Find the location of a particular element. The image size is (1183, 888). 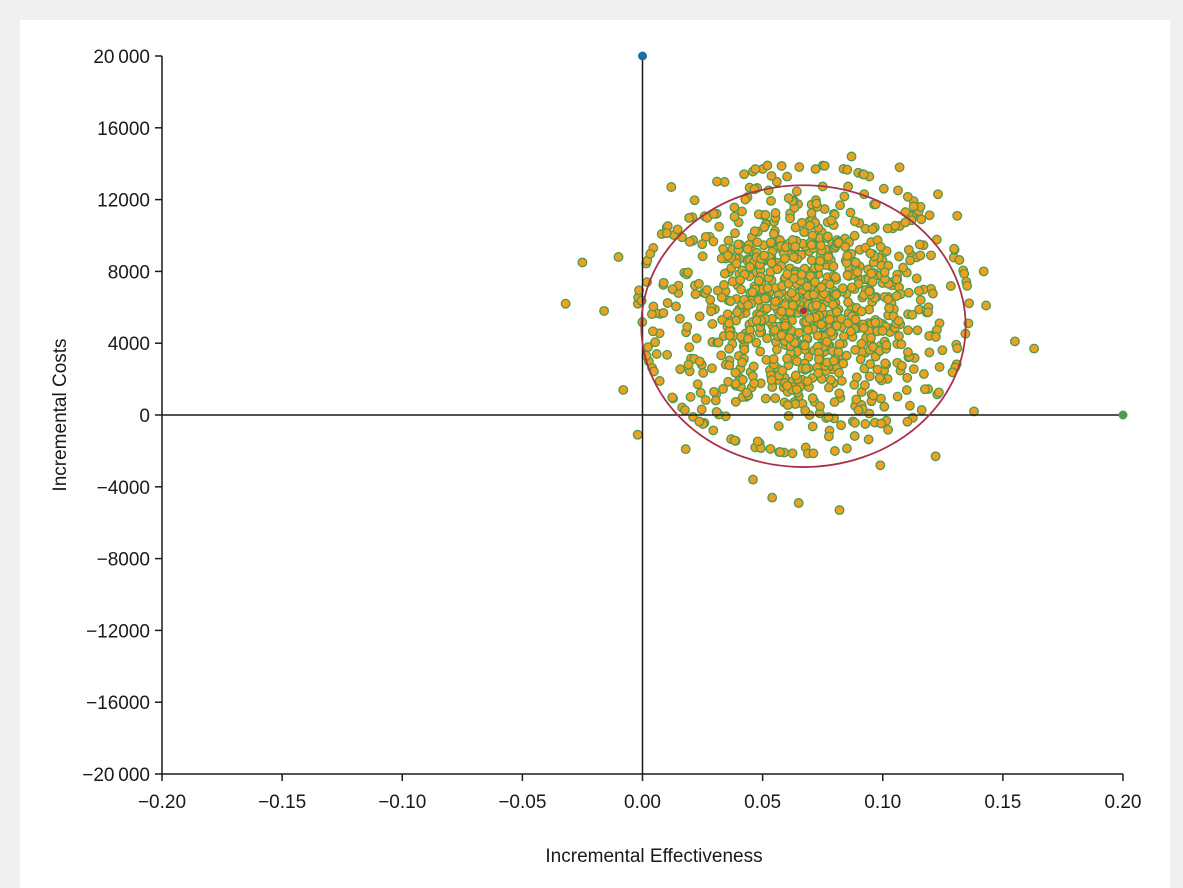

confidence-ellipse is located at coordinates (803, 326).